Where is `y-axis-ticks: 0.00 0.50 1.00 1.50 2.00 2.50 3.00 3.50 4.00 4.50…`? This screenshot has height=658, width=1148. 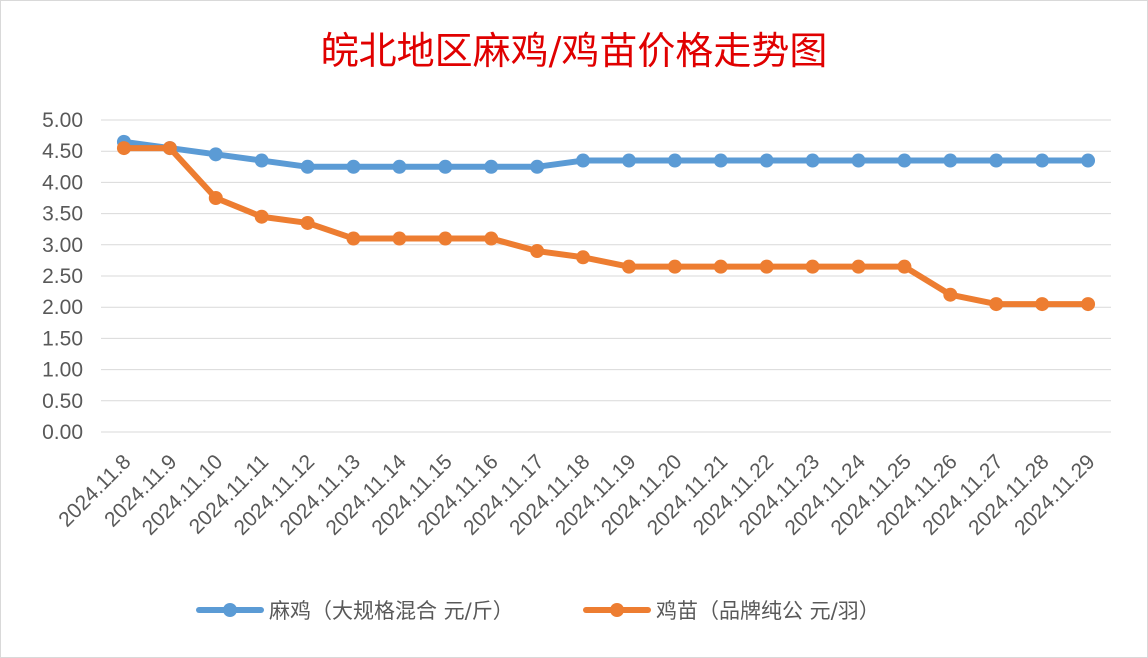 y-axis-ticks: 0.00 0.50 1.00 1.50 2.00 2.50 3.00 3.50 4.00 4.50… is located at coordinates (62, 276).